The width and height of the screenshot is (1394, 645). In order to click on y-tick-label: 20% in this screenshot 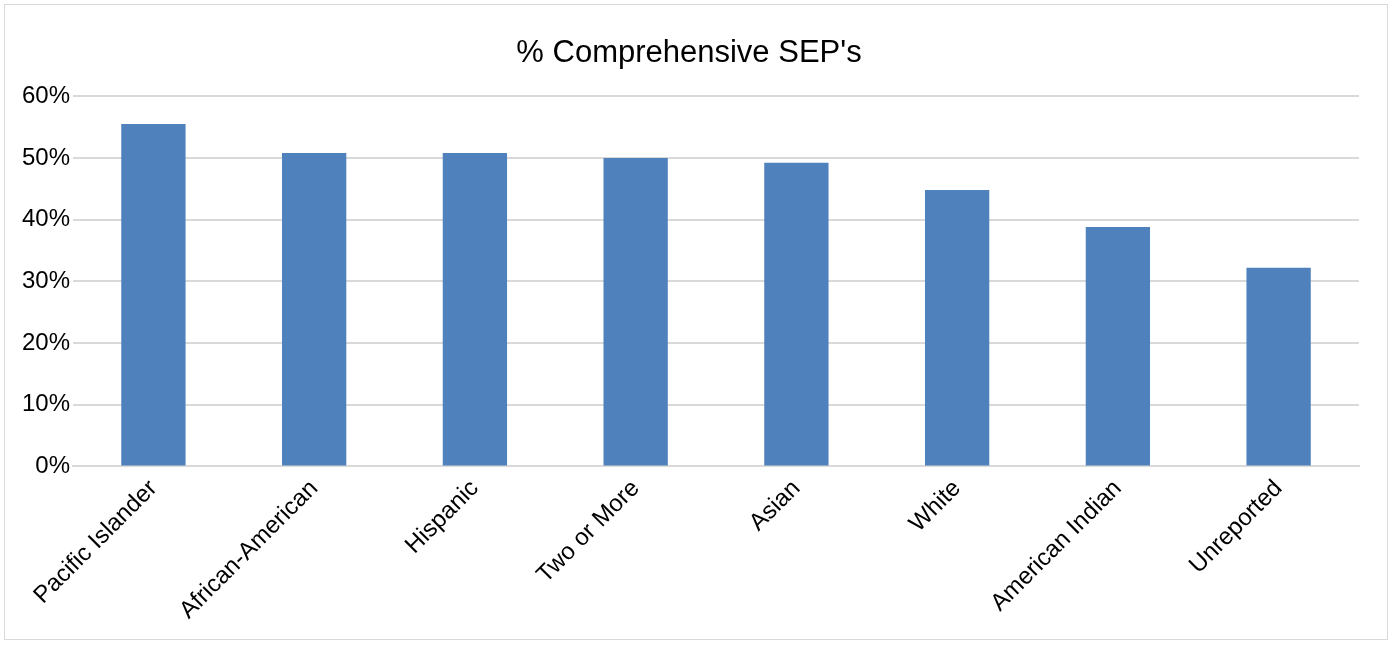, I will do `click(46, 341)`.